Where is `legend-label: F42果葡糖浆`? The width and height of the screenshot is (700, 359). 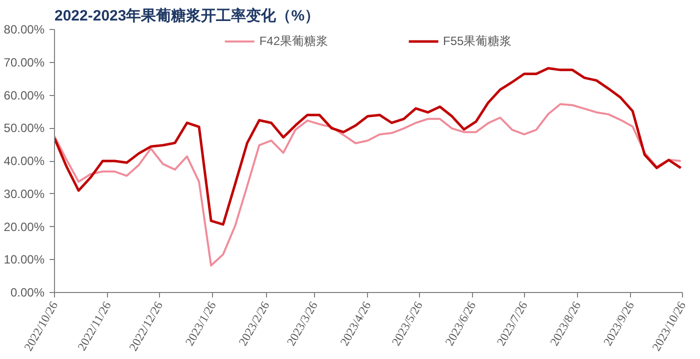 legend-label: F42果葡糖浆 is located at coordinates (293, 41).